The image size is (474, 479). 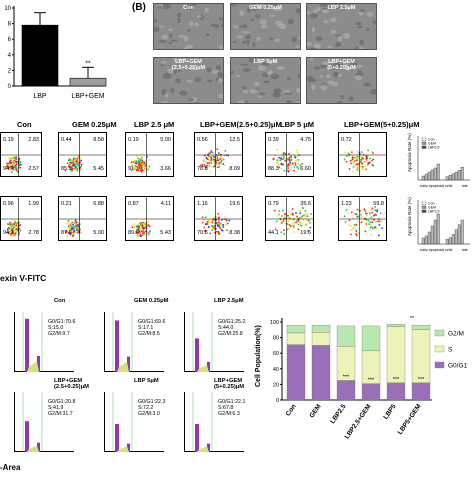 What do you see at coordinates (432, 208) in the screenshot?
I see `mini-legend-label: GEM` at bounding box center [432, 208].